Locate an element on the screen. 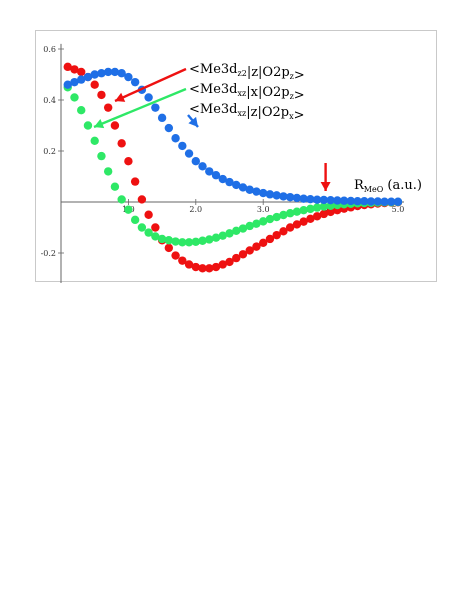 This screenshot has width=463, height=599. x-tick-label: 2.0 is located at coordinates (195, 209).